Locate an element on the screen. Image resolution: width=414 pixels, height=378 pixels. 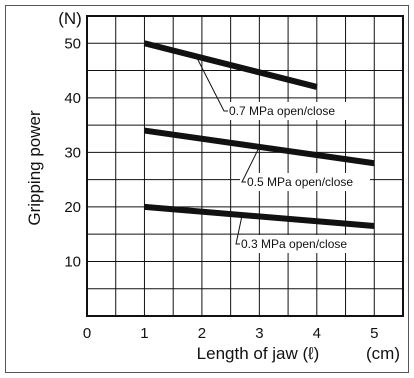
y-tick-label: 40 is located at coordinates (72, 98).